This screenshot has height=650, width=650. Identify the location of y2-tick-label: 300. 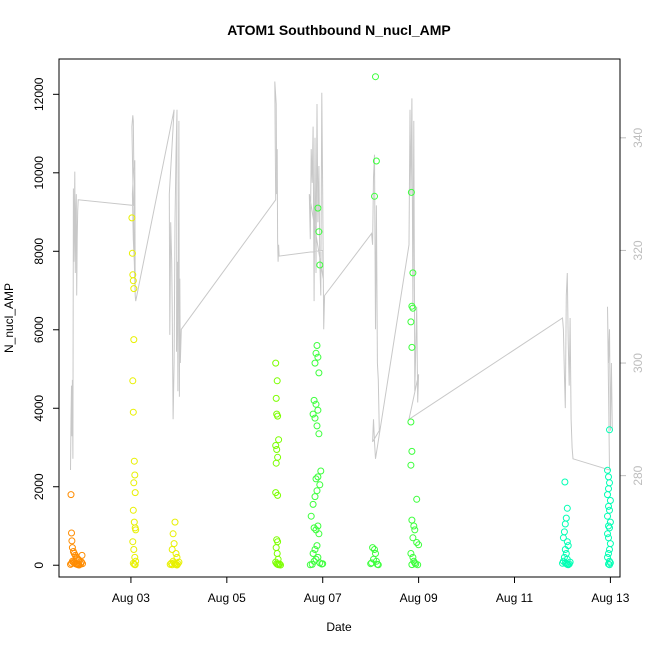
(638, 363).